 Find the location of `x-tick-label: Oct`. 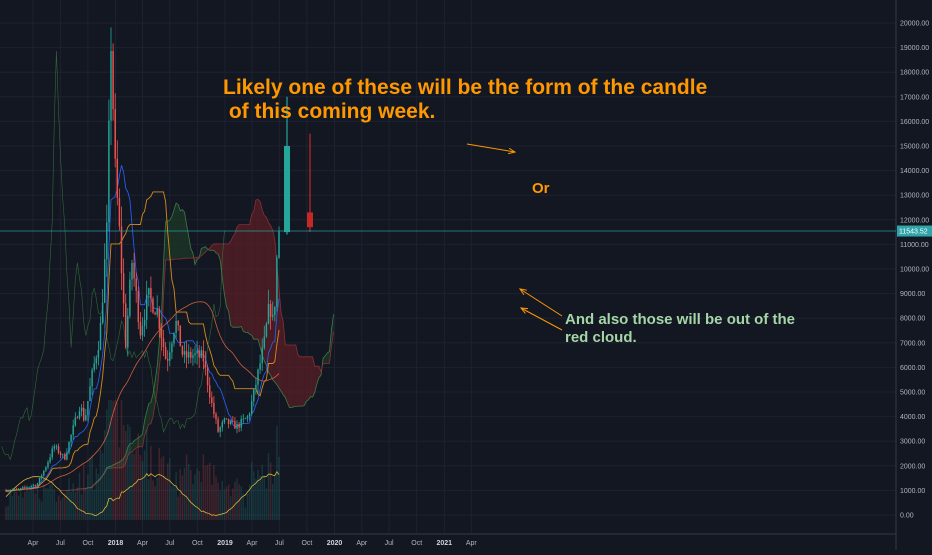

x-tick-label: Oct is located at coordinates (306, 543).